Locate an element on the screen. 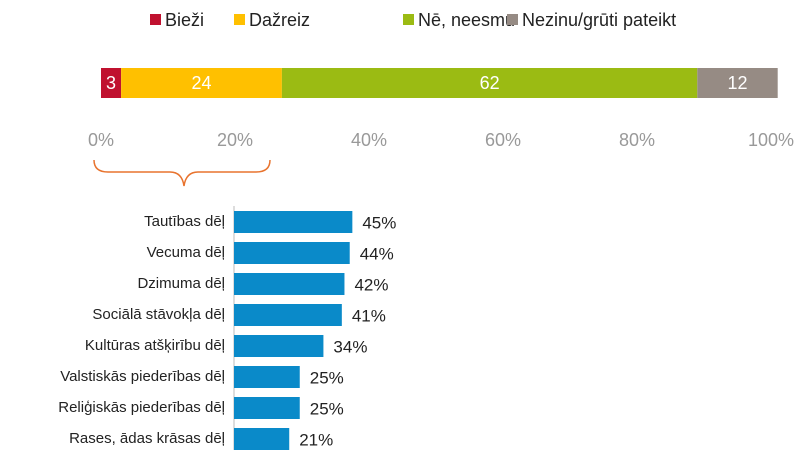 Image resolution: width=798 pixels, height=450 pixels. x-tick-label: 100% is located at coordinates (771, 140).